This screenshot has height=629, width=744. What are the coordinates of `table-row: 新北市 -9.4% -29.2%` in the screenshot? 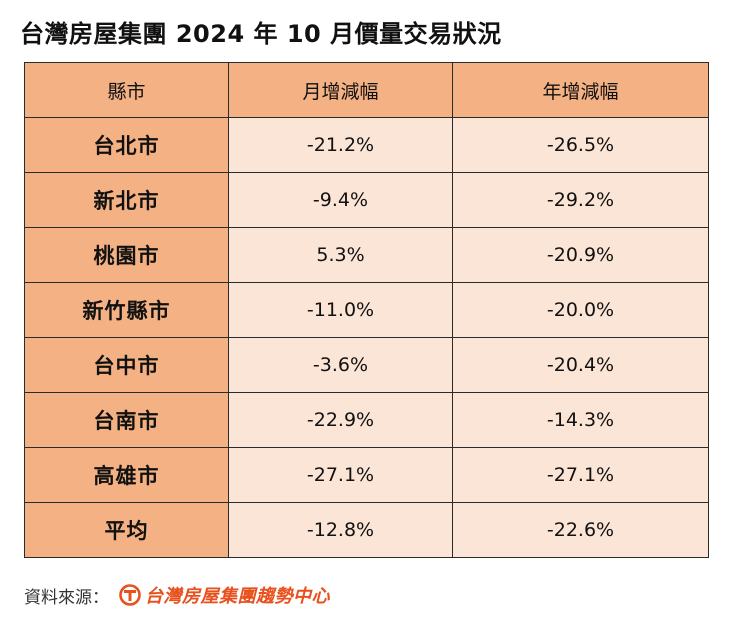 It's located at (366, 200).